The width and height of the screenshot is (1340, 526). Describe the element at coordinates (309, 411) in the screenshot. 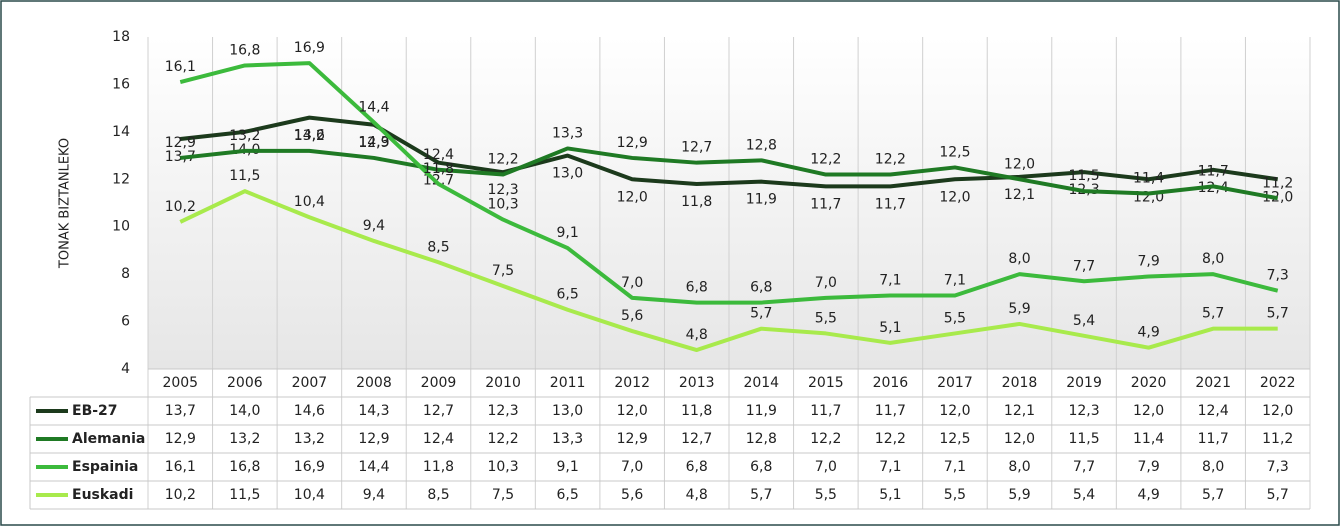

I see `table-cell: 14,6` at that location.